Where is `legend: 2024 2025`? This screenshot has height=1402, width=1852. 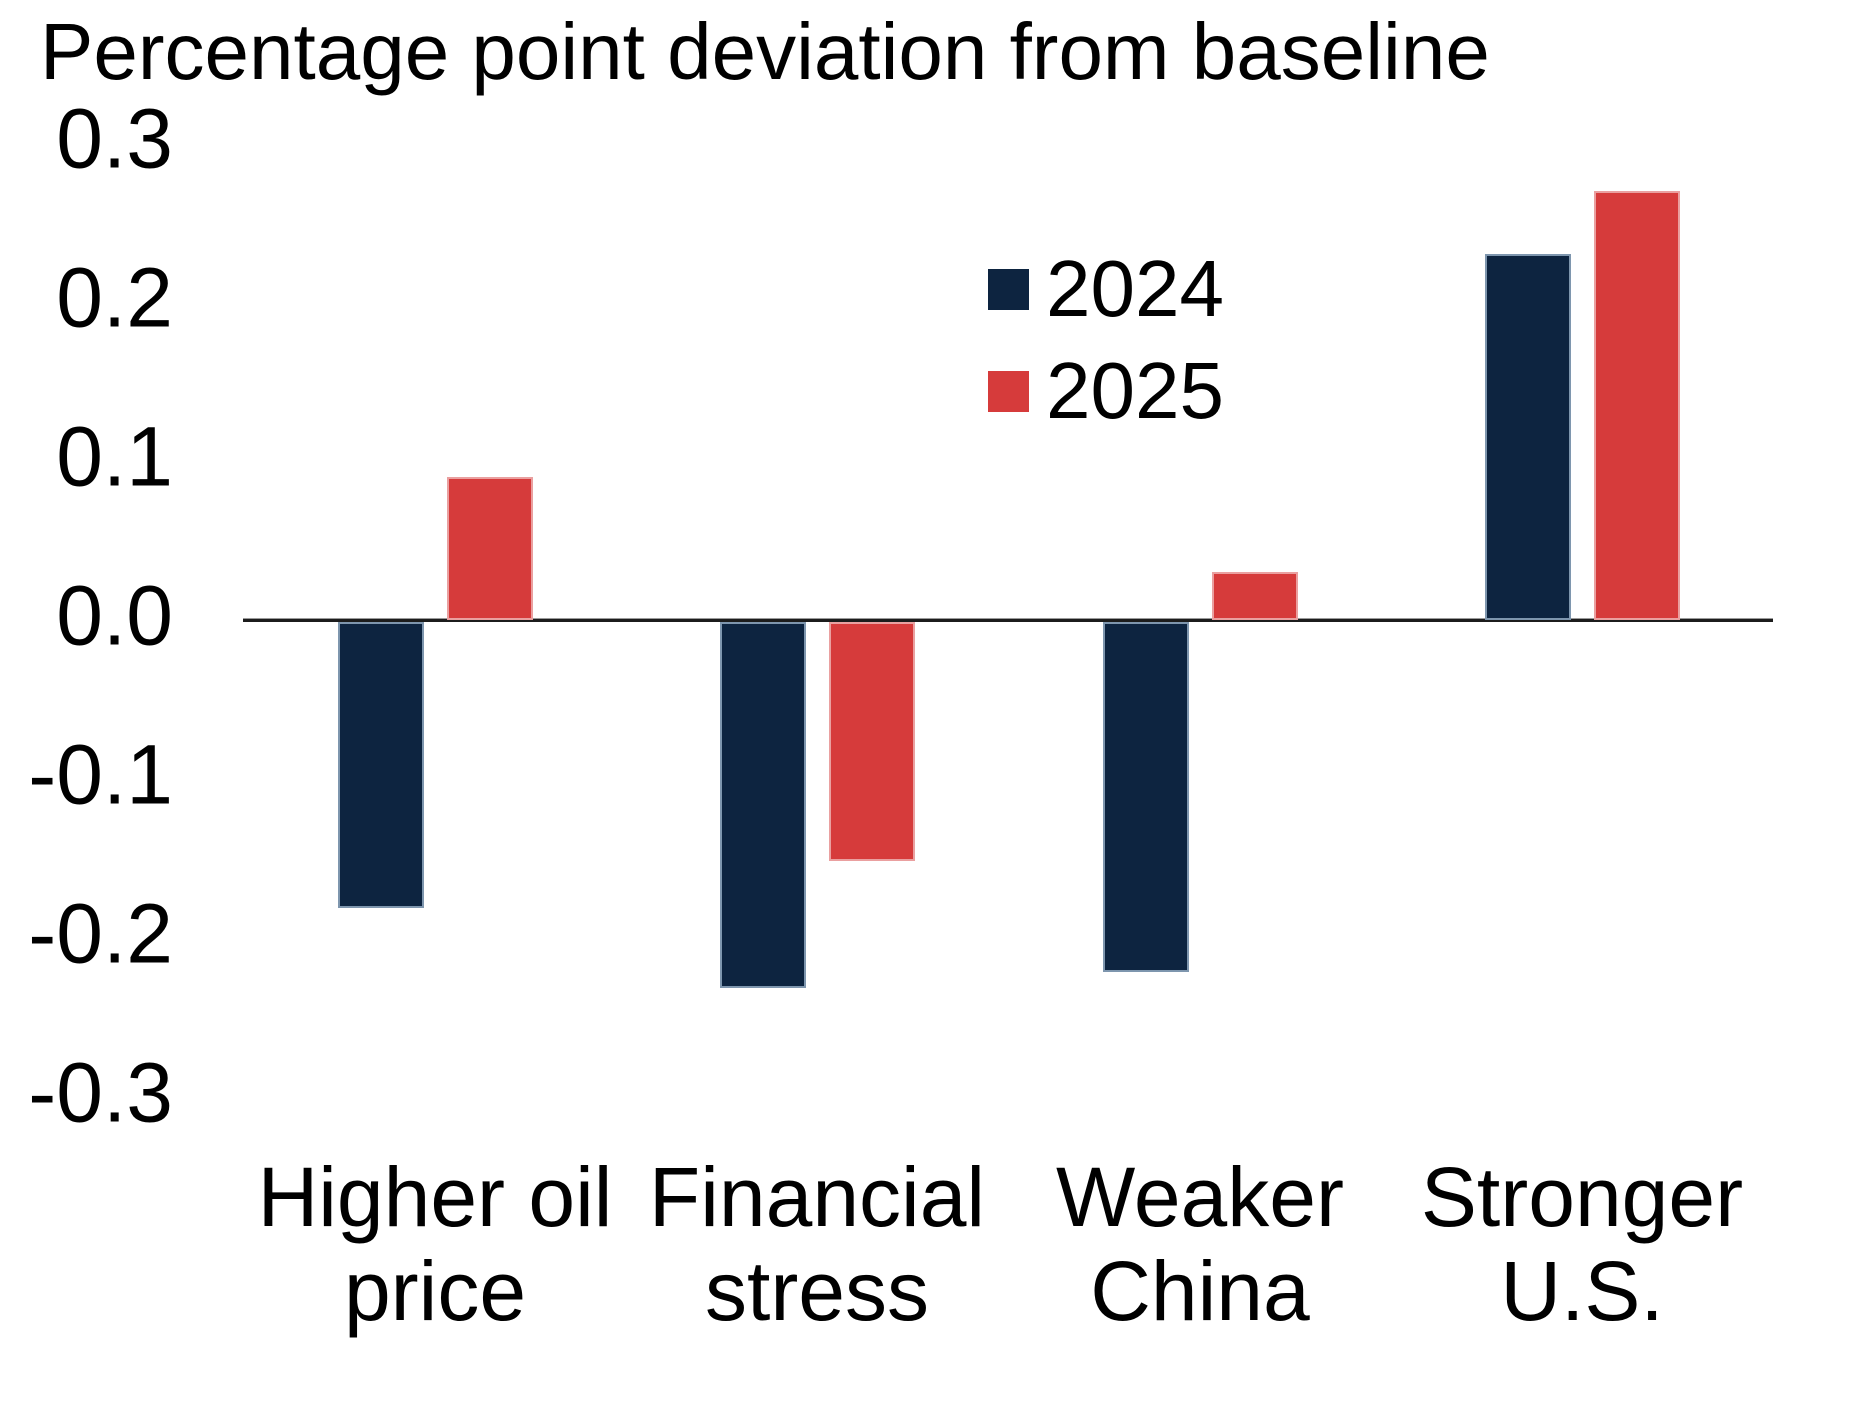 legend: 2024 2025 is located at coordinates (1106, 340).